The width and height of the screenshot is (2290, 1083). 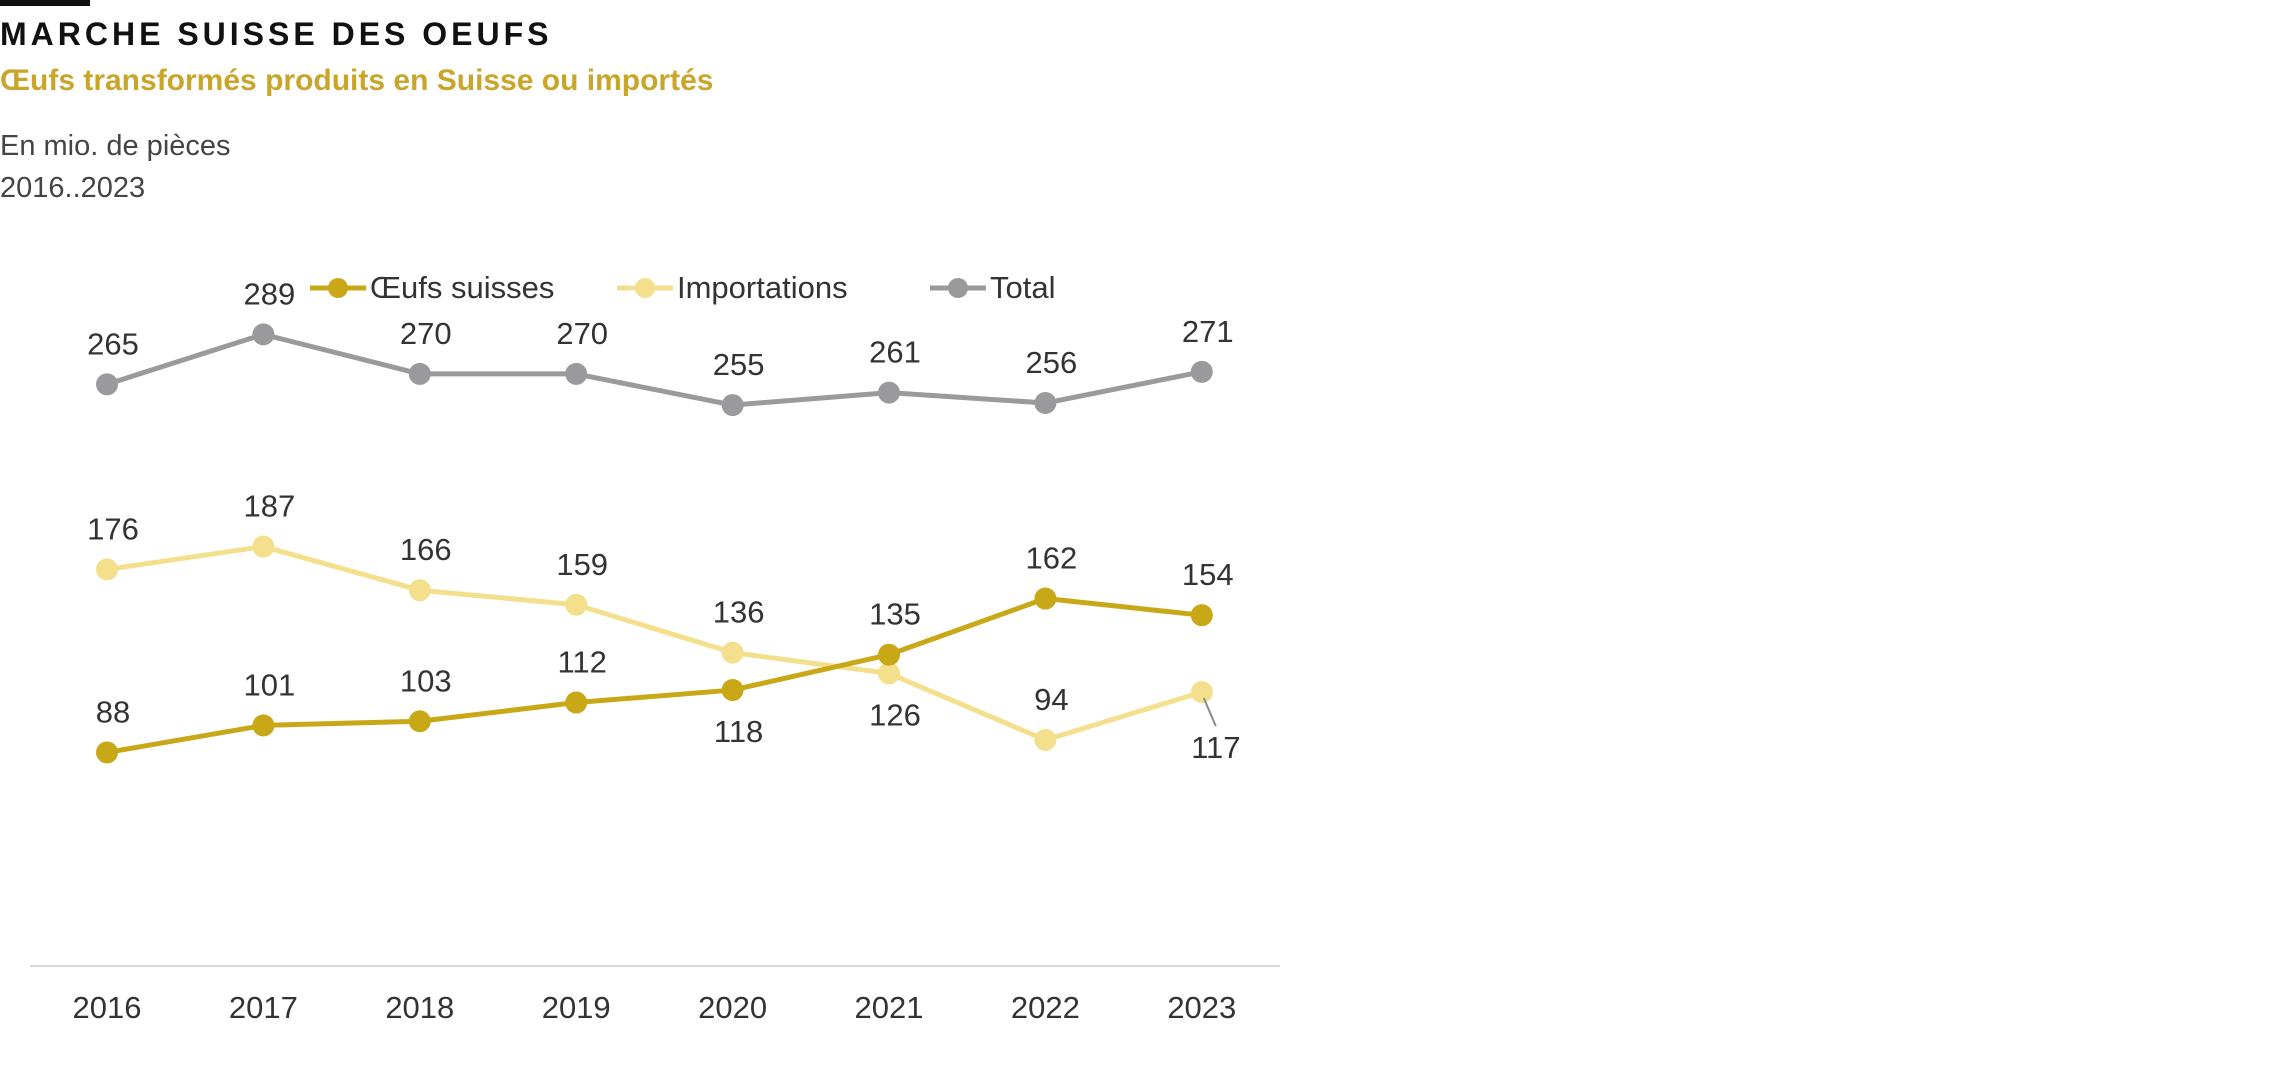 What do you see at coordinates (462, 287) in the screenshot?
I see `legend-label: Œufs suisses` at bounding box center [462, 287].